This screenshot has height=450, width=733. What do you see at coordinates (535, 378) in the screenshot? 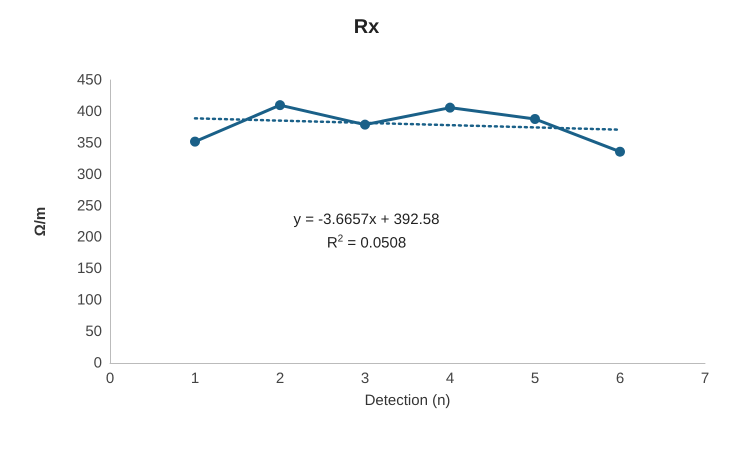
I see `x-tick-label: 5` at bounding box center [535, 378].